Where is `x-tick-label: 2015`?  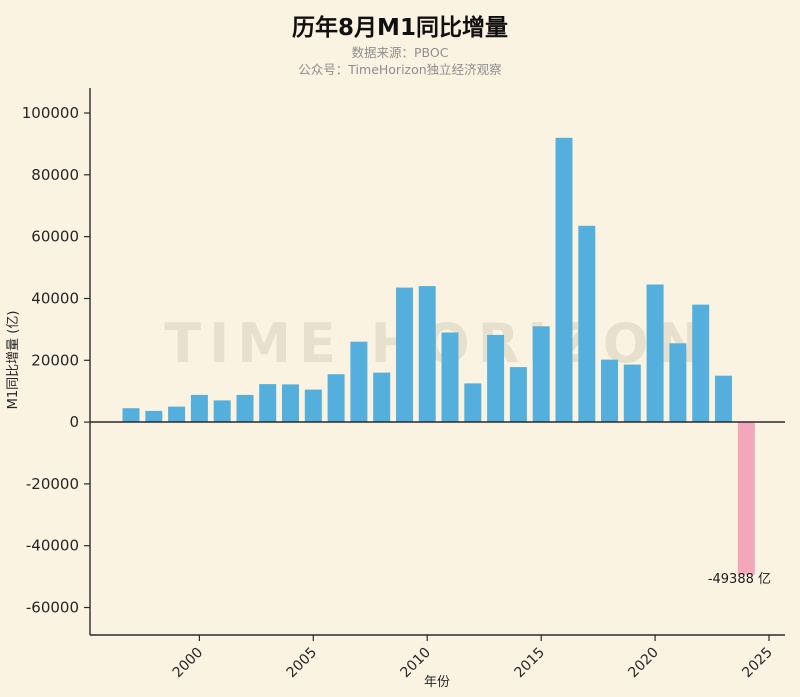
x-tick-label: 2015 is located at coordinates (530, 663).